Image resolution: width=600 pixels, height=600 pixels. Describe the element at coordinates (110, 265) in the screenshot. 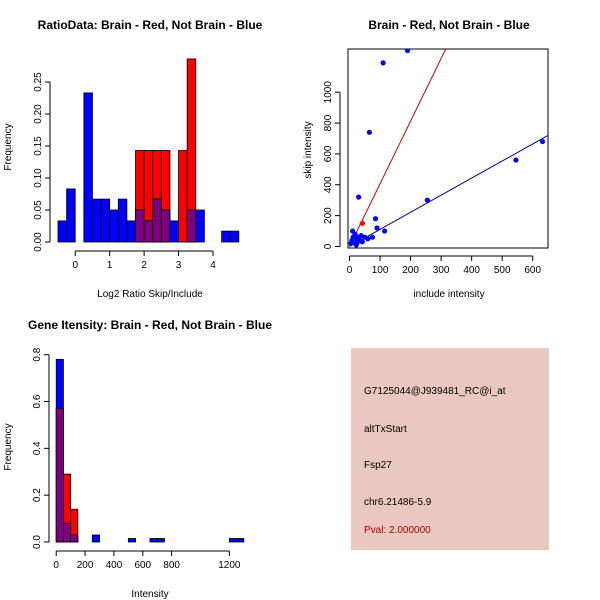

I see `x-tick-label: 1` at that location.